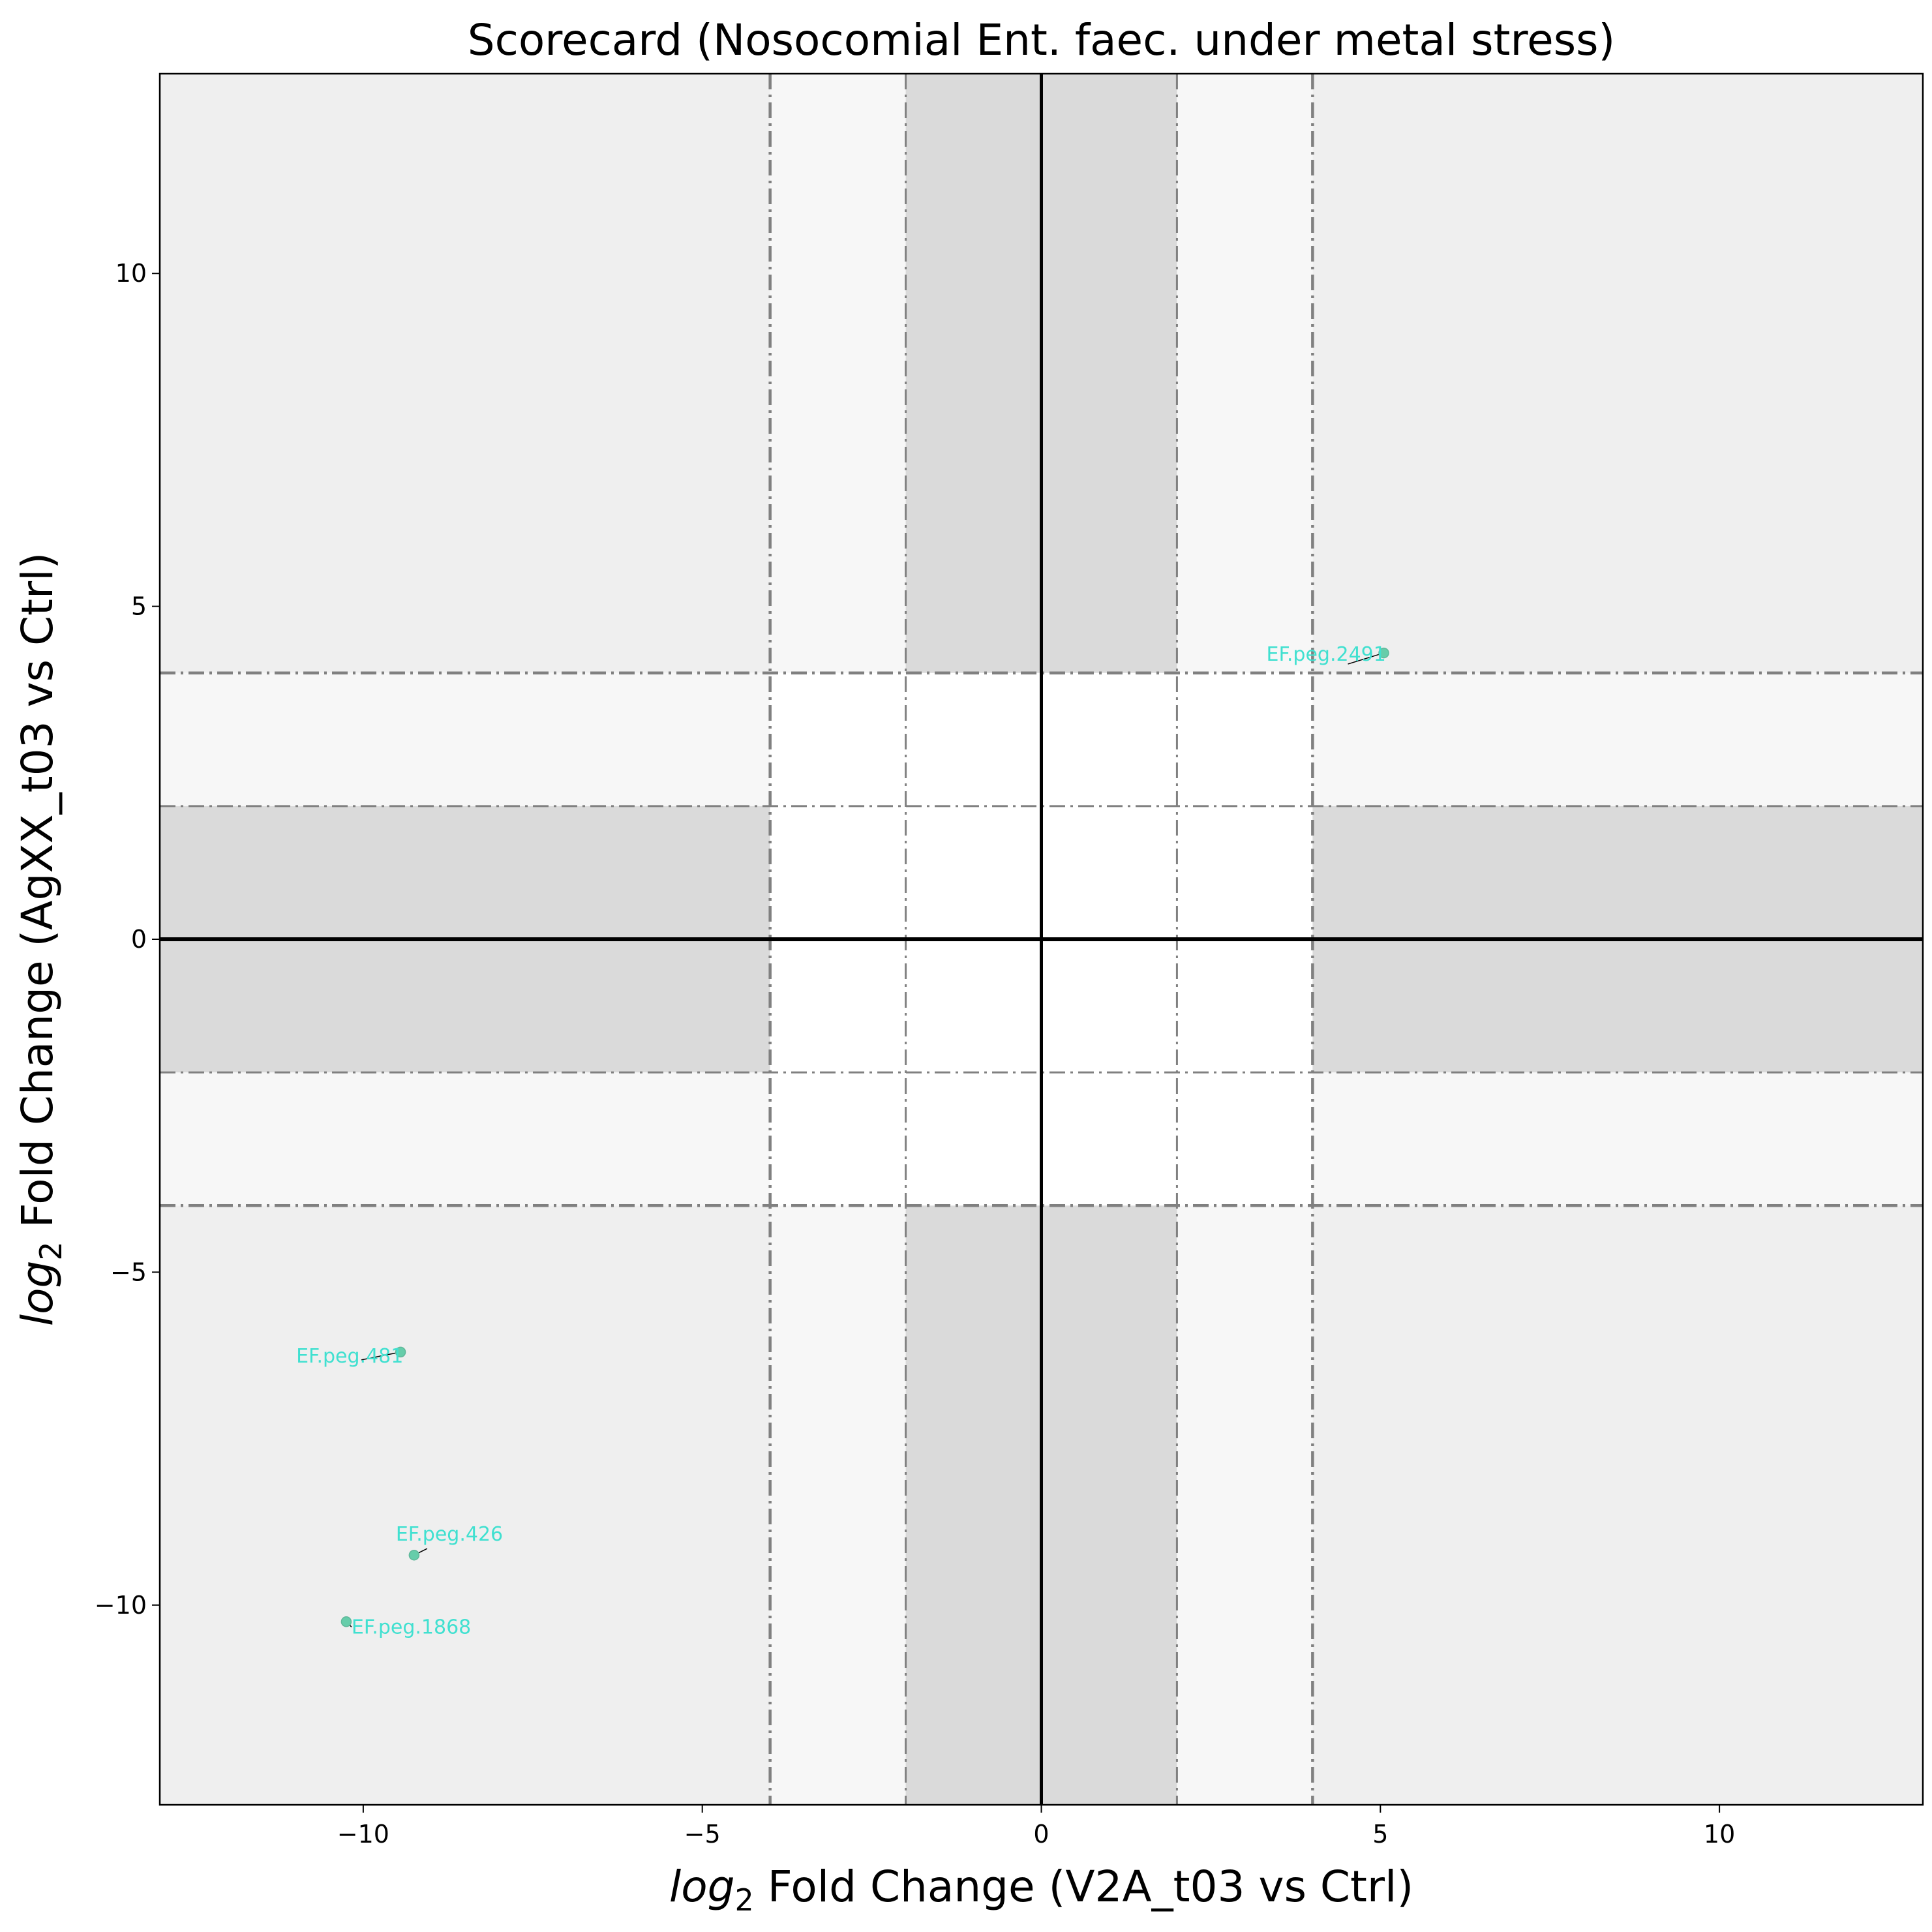 The width and height of the screenshot is (1932, 1932). Describe the element at coordinates (1326, 654) in the screenshot. I see `point-label: EF.peg.2491` at that location.